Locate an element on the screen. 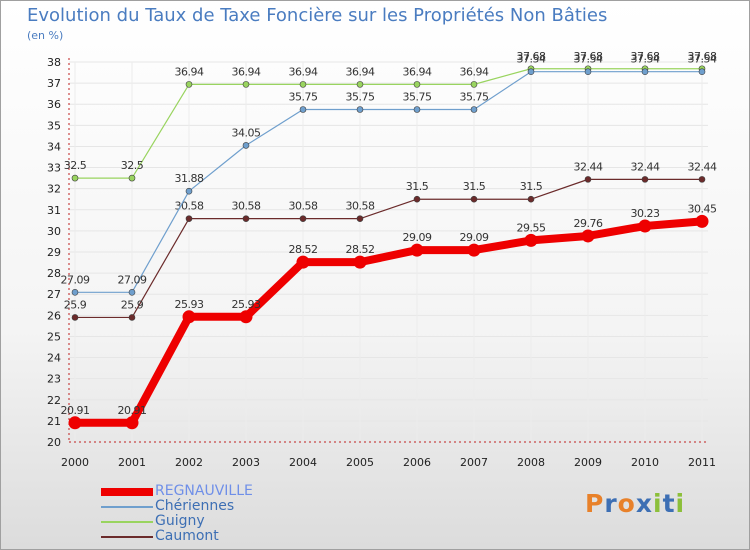 The height and width of the screenshot is (550, 750). proxiti-logo: Proxiti is located at coordinates (635, 503).